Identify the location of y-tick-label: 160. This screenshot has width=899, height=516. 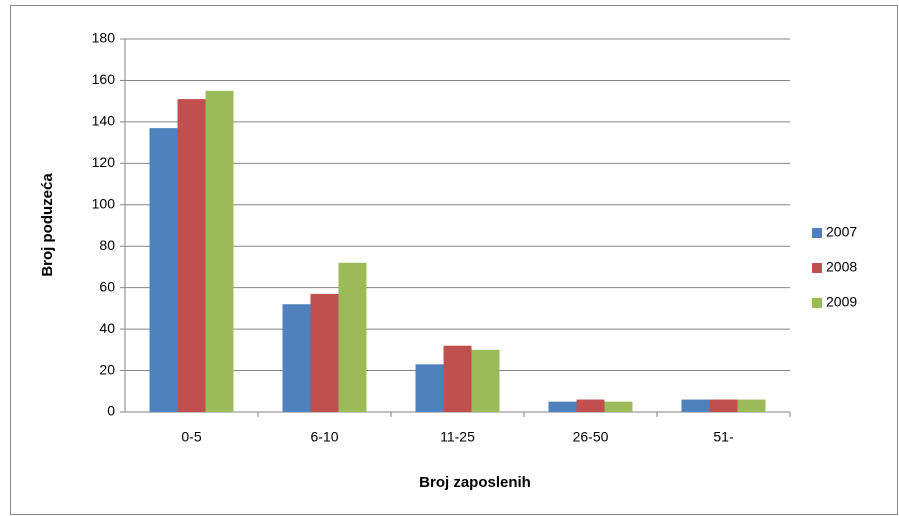
(104, 79).